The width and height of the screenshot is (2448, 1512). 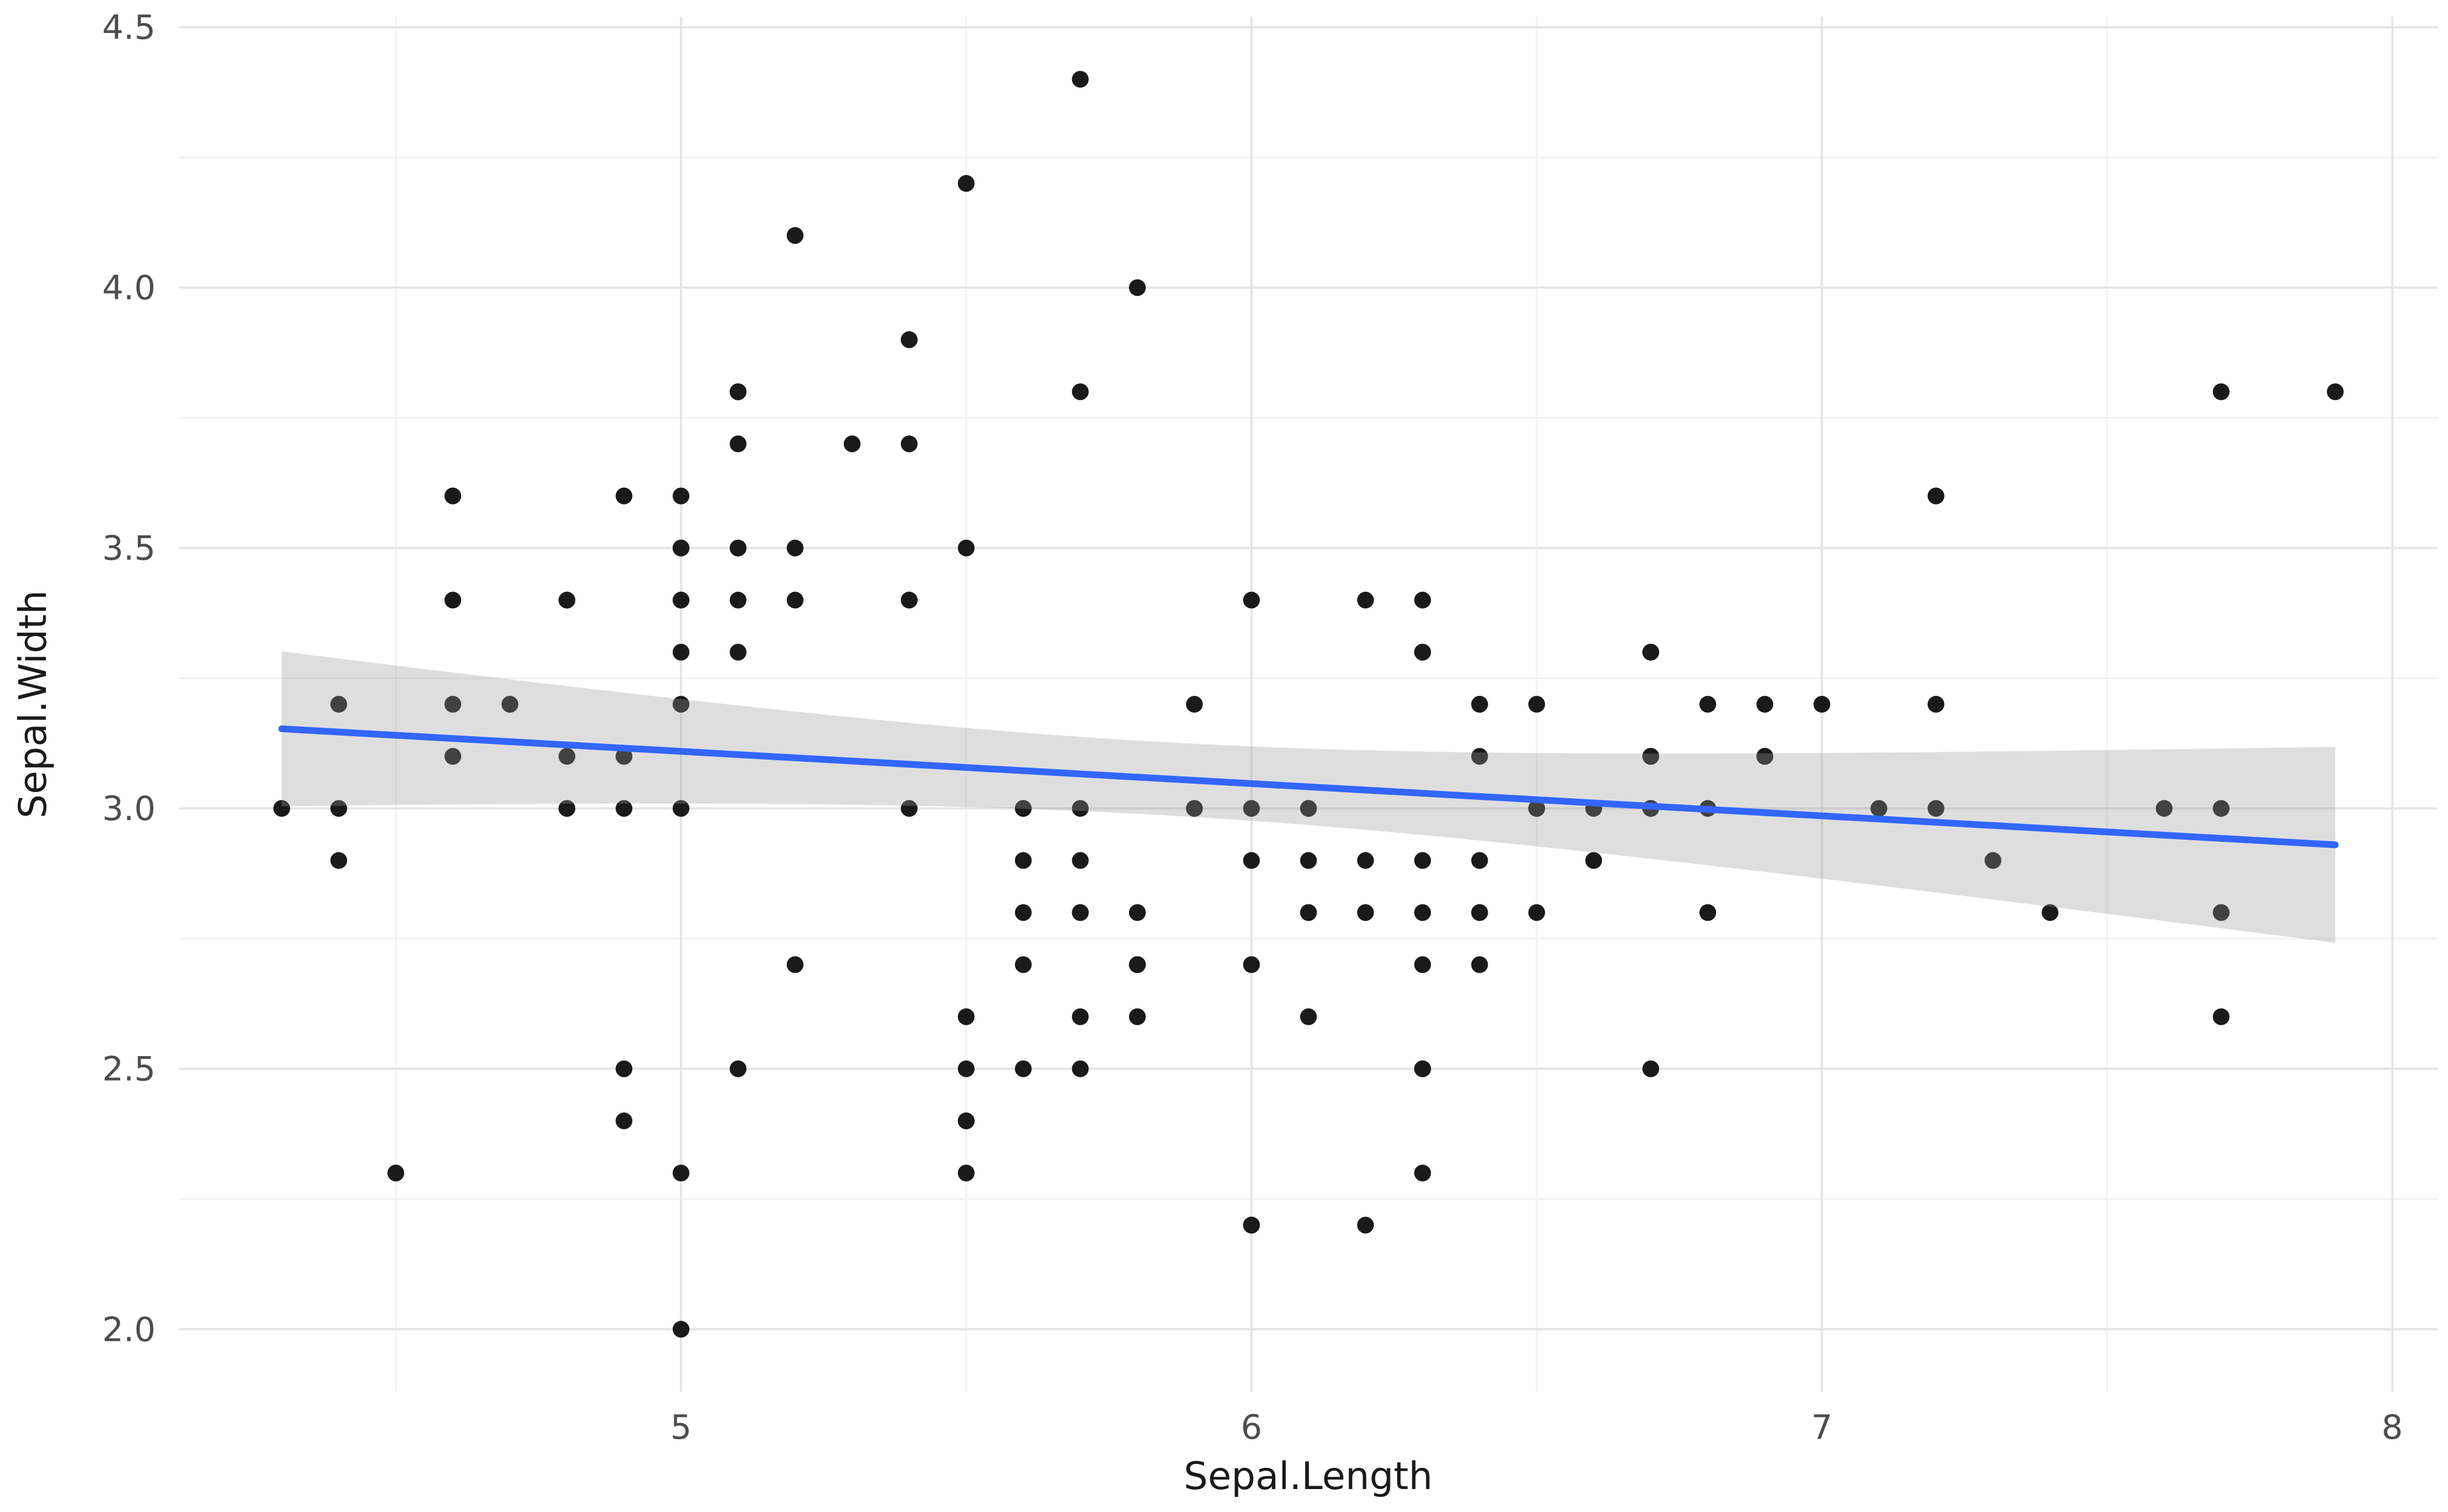 What do you see at coordinates (129, 809) in the screenshot?
I see `y-tick-label: 3.0` at bounding box center [129, 809].